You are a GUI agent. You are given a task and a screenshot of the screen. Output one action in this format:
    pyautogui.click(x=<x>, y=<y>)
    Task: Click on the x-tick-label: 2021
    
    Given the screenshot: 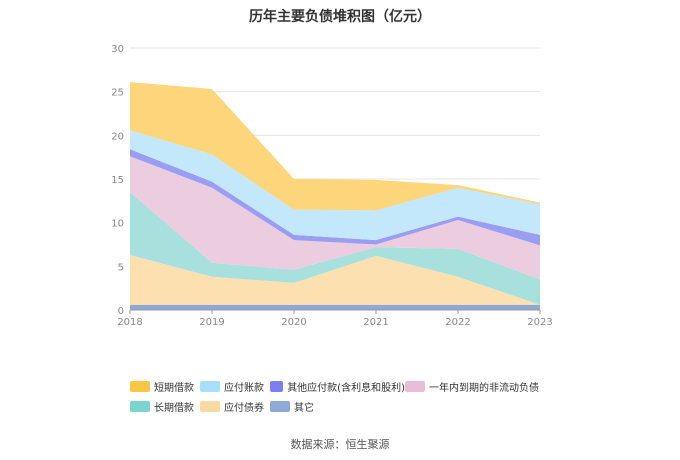 What is the action you would take?
    pyautogui.click(x=375, y=322)
    